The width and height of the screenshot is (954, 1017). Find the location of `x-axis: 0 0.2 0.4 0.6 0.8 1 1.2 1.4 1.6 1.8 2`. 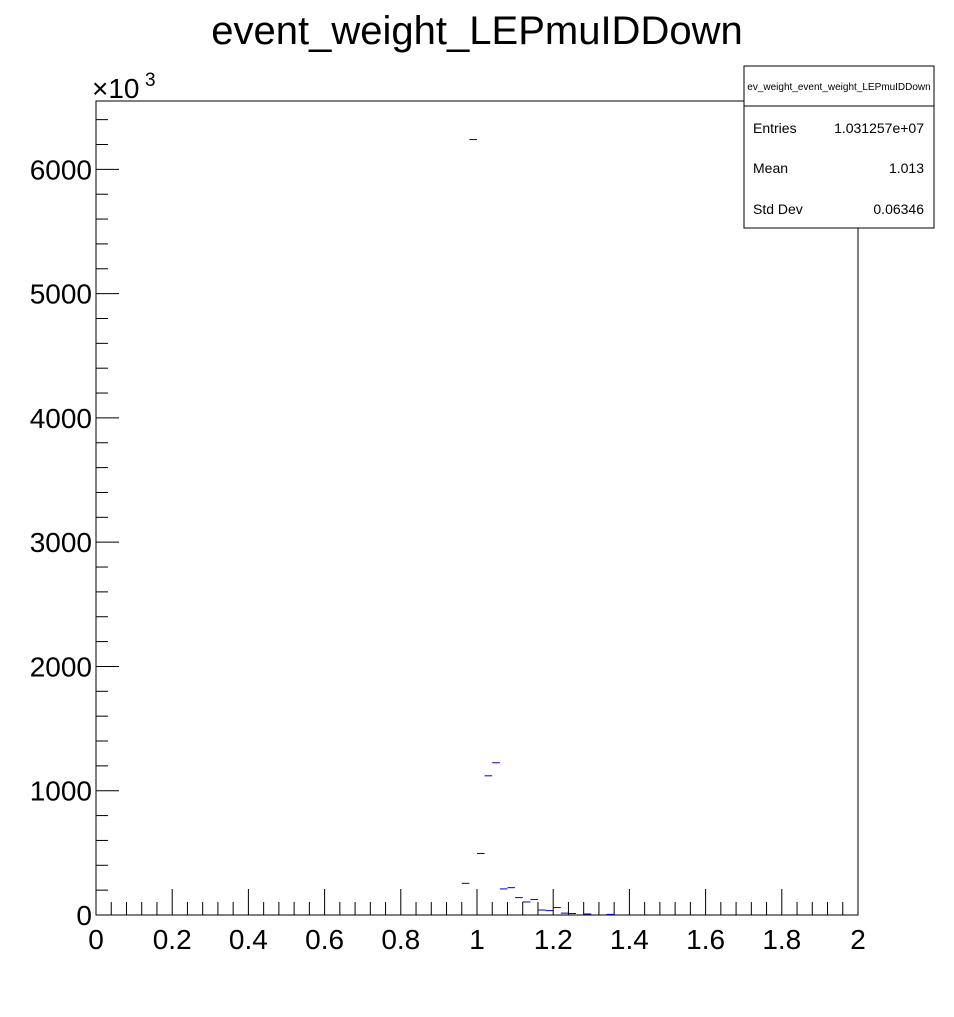

x-axis: 0 0.2 0.4 0.6 0.8 1 1.2 1.4 1.6 1.8 2 is located at coordinates (477, 922).